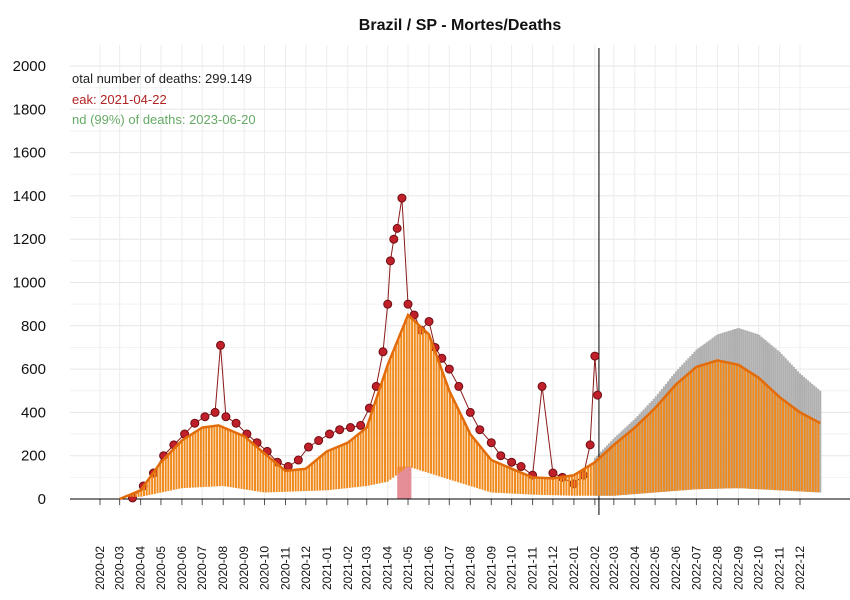  What do you see at coordinates (367, 568) in the screenshot?
I see `x-tick-label: 2021-03` at bounding box center [367, 568].